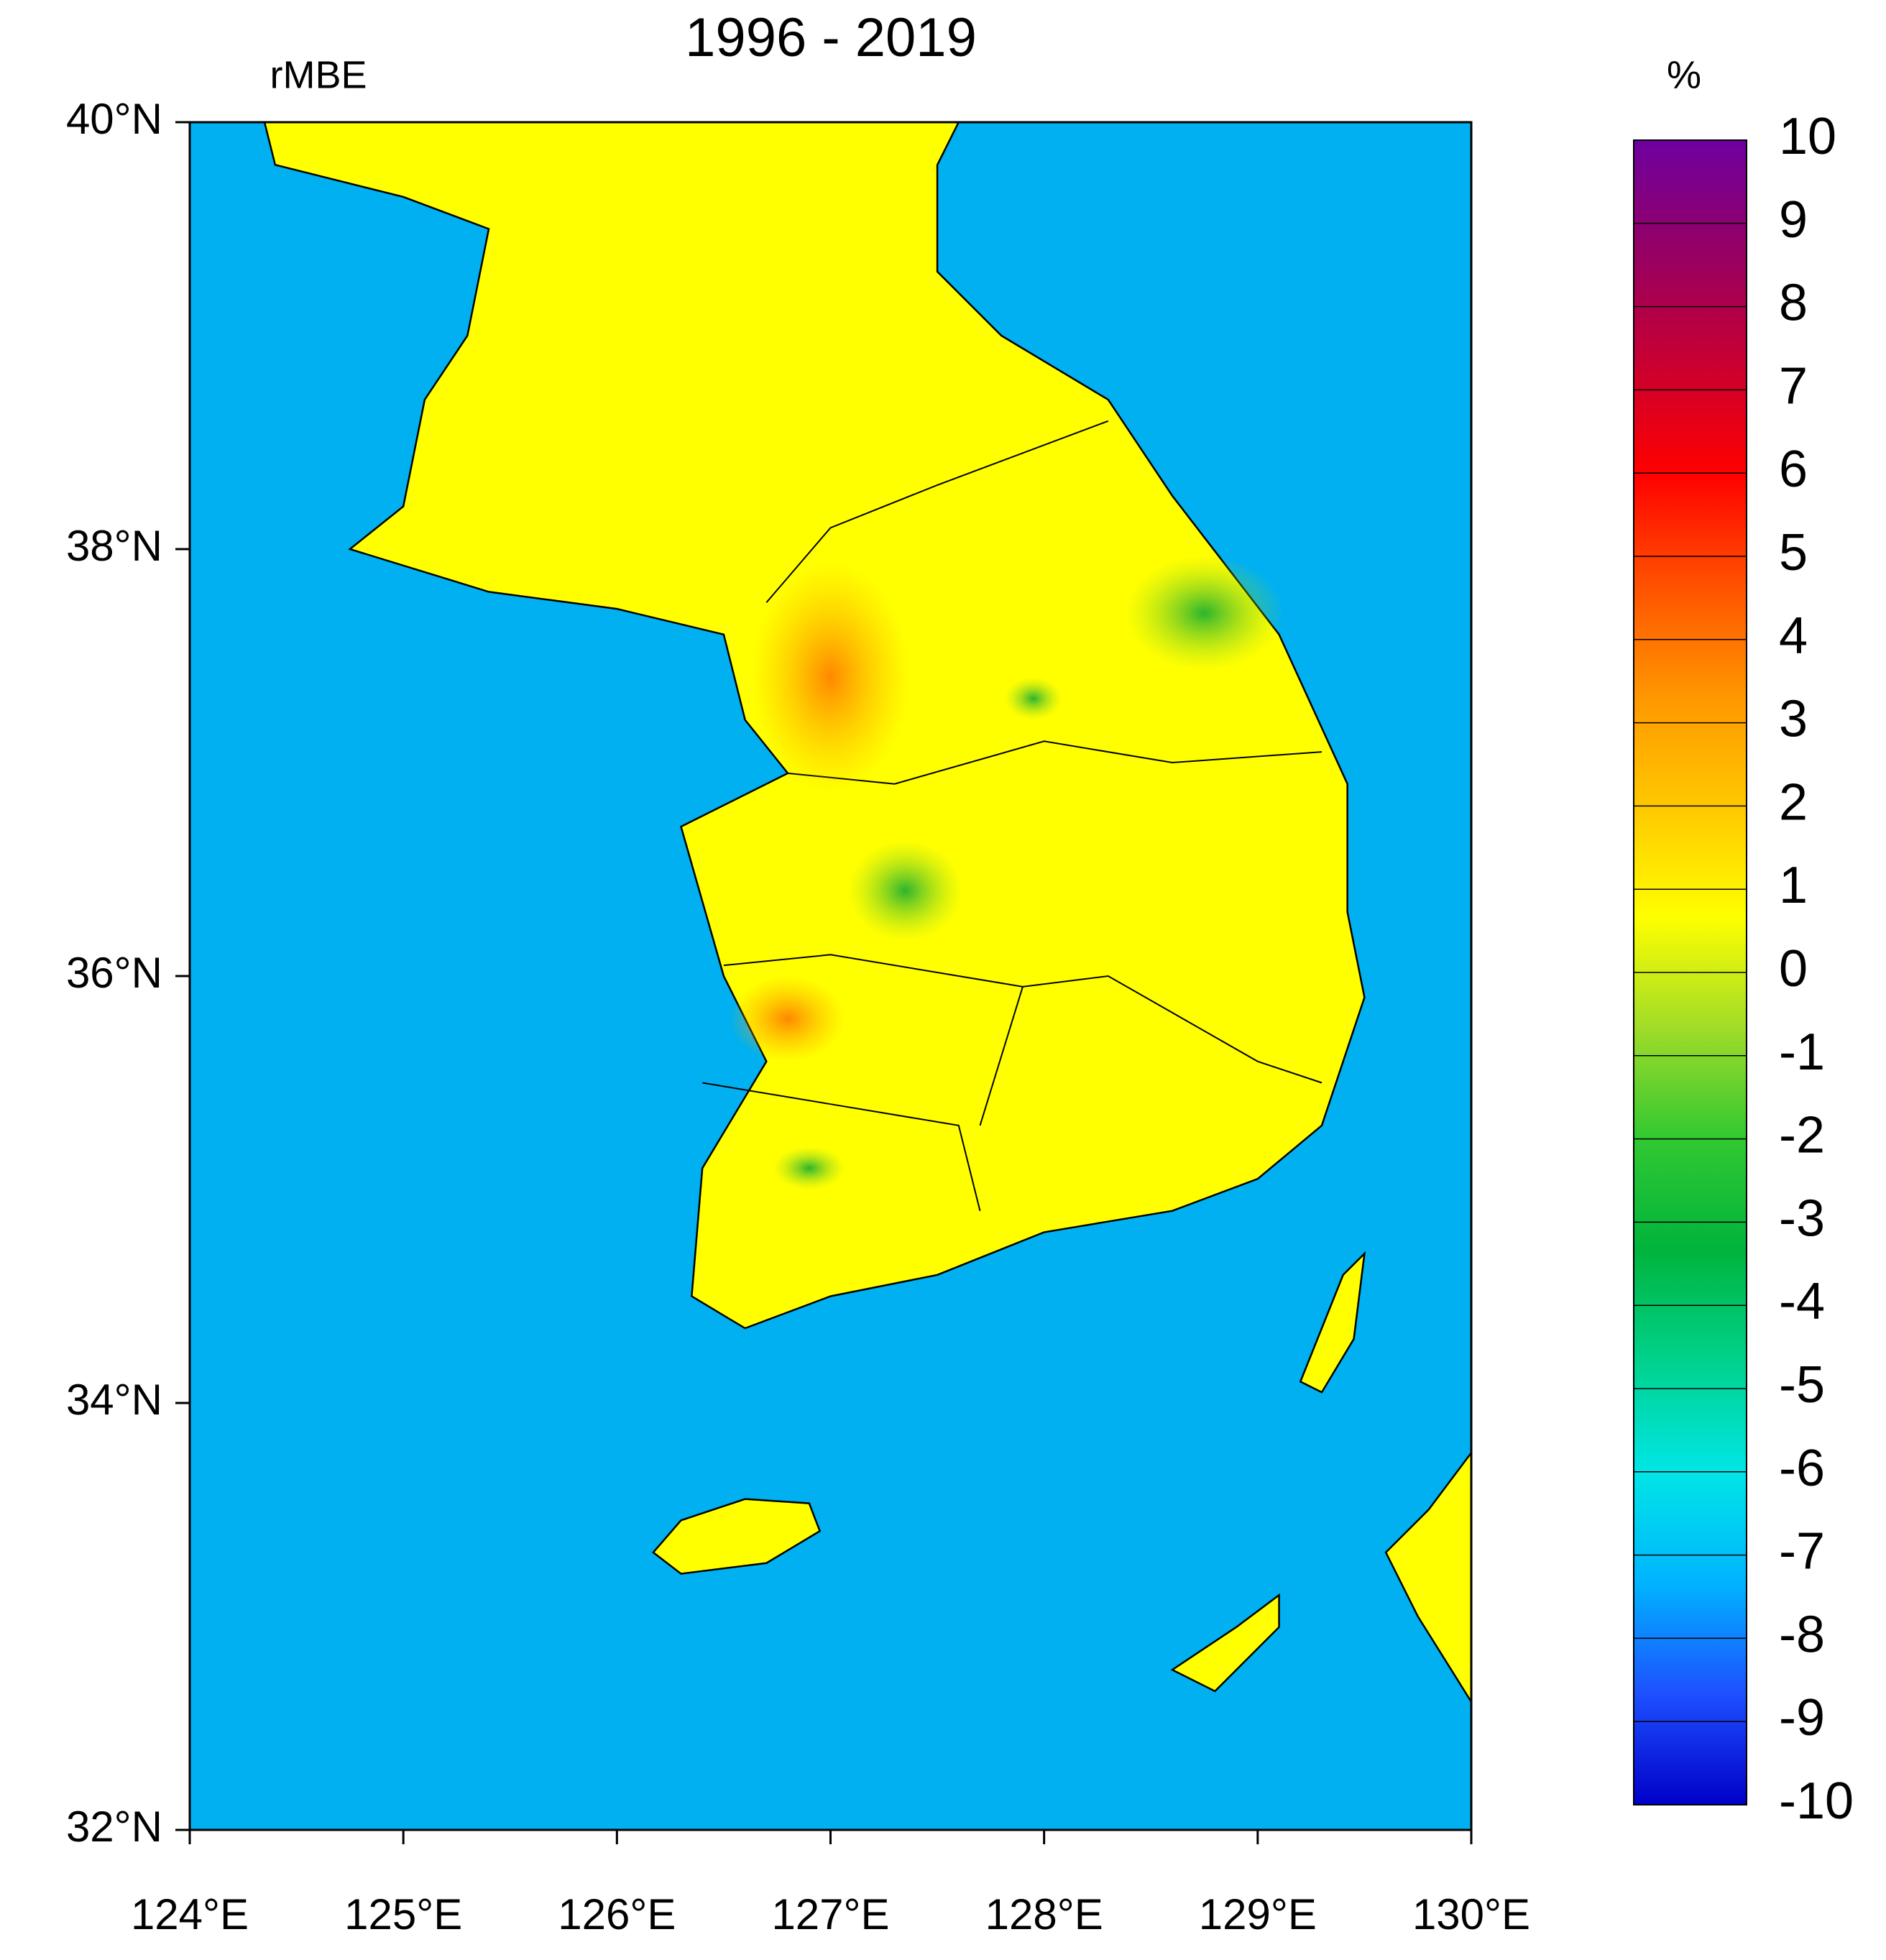 Image resolution: width=1886 pixels, height=1960 pixels. Describe the element at coordinates (1802, 1718) in the screenshot. I see `colorbar-tick-label: -9` at that location.